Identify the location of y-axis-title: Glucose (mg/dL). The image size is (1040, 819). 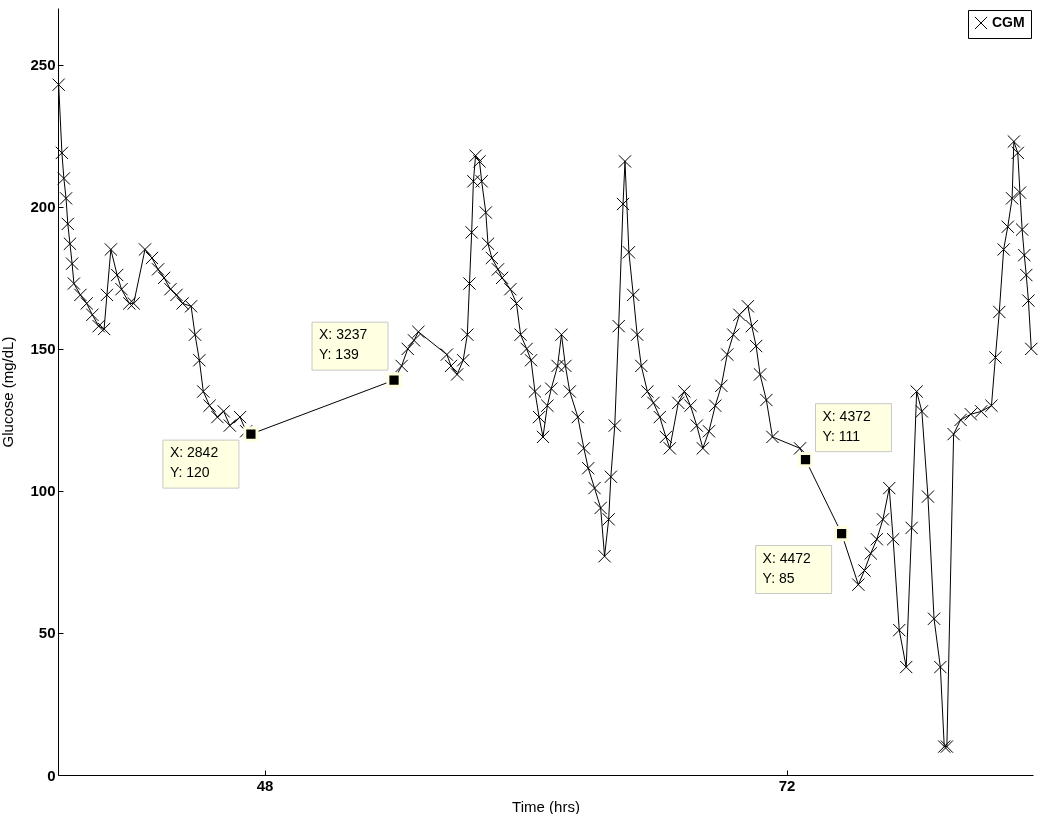
(8, 392).